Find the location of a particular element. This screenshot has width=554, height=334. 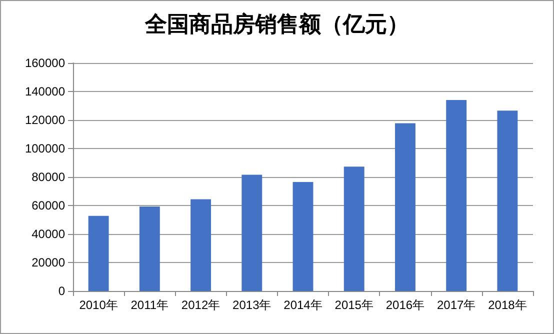

x-tick-label: 2010年 is located at coordinates (98, 305).